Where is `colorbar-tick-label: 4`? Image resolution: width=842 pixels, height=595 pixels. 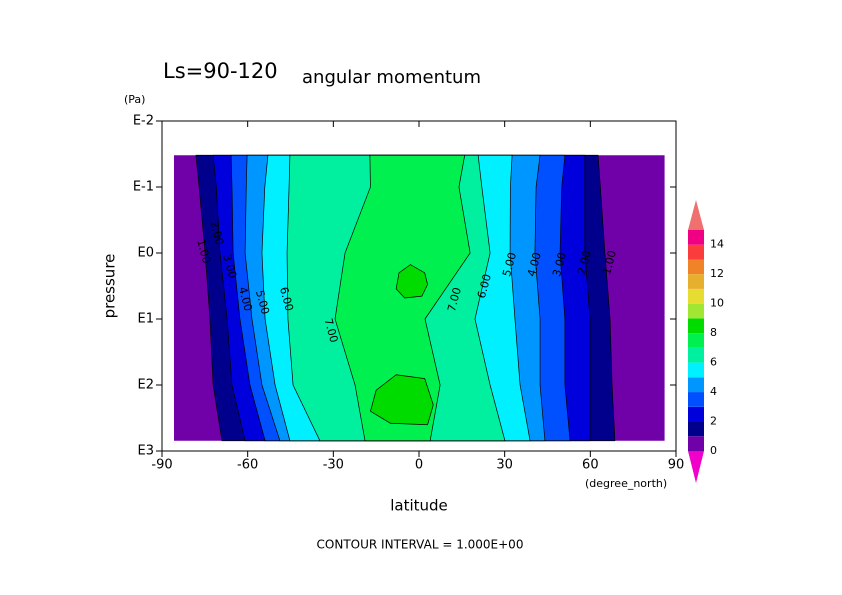 colorbar-tick-label: 4 is located at coordinates (713, 391).